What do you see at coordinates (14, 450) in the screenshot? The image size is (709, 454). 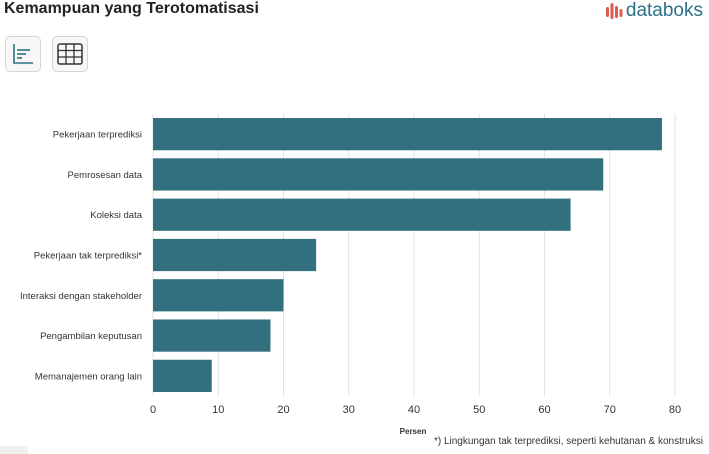 I see `resize-handle` at bounding box center [14, 450].